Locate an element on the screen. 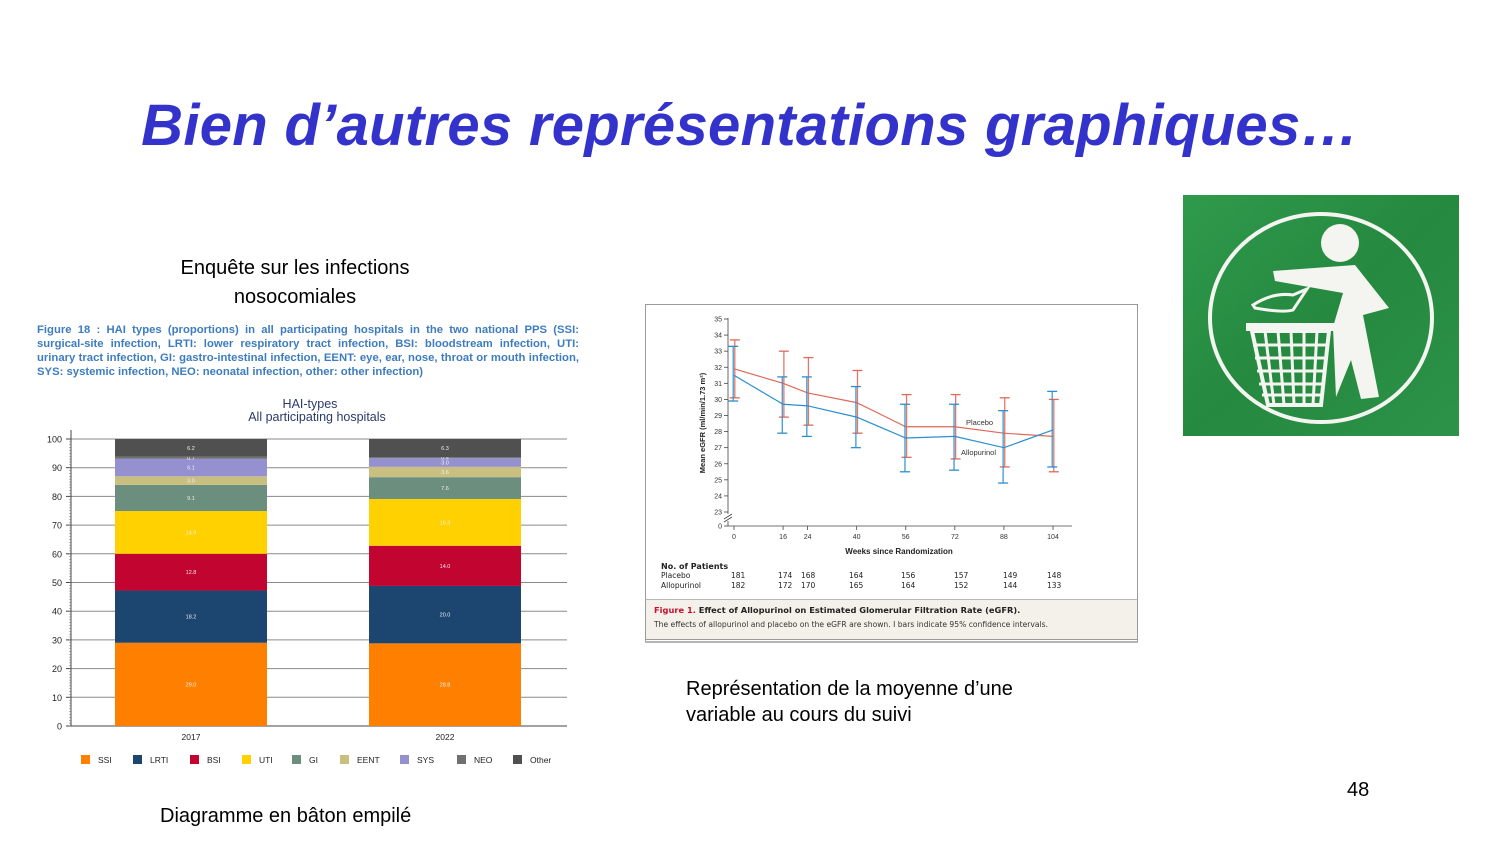 Image resolution: width=1500 pixels, height=844 pixels. x-tick-label: 72 is located at coordinates (955, 537).